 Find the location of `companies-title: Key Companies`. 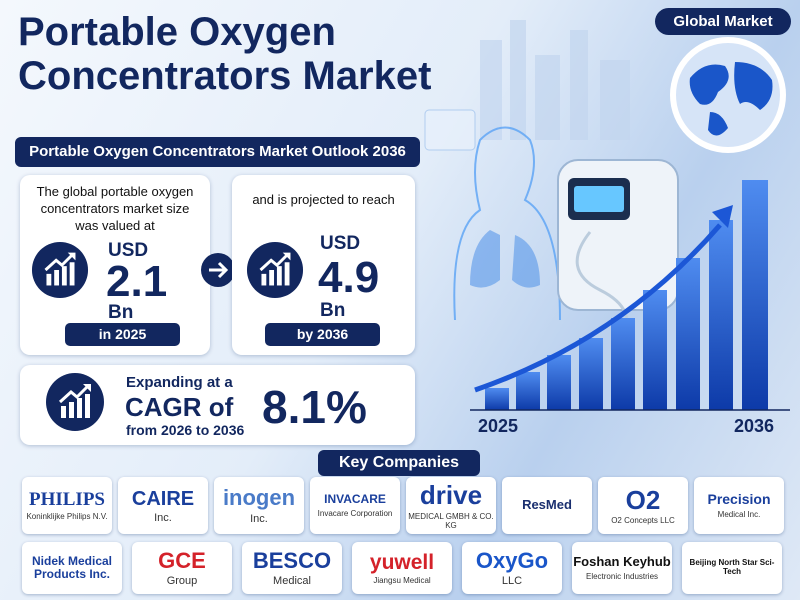

companies-title: Key Companies is located at coordinates (399, 463).